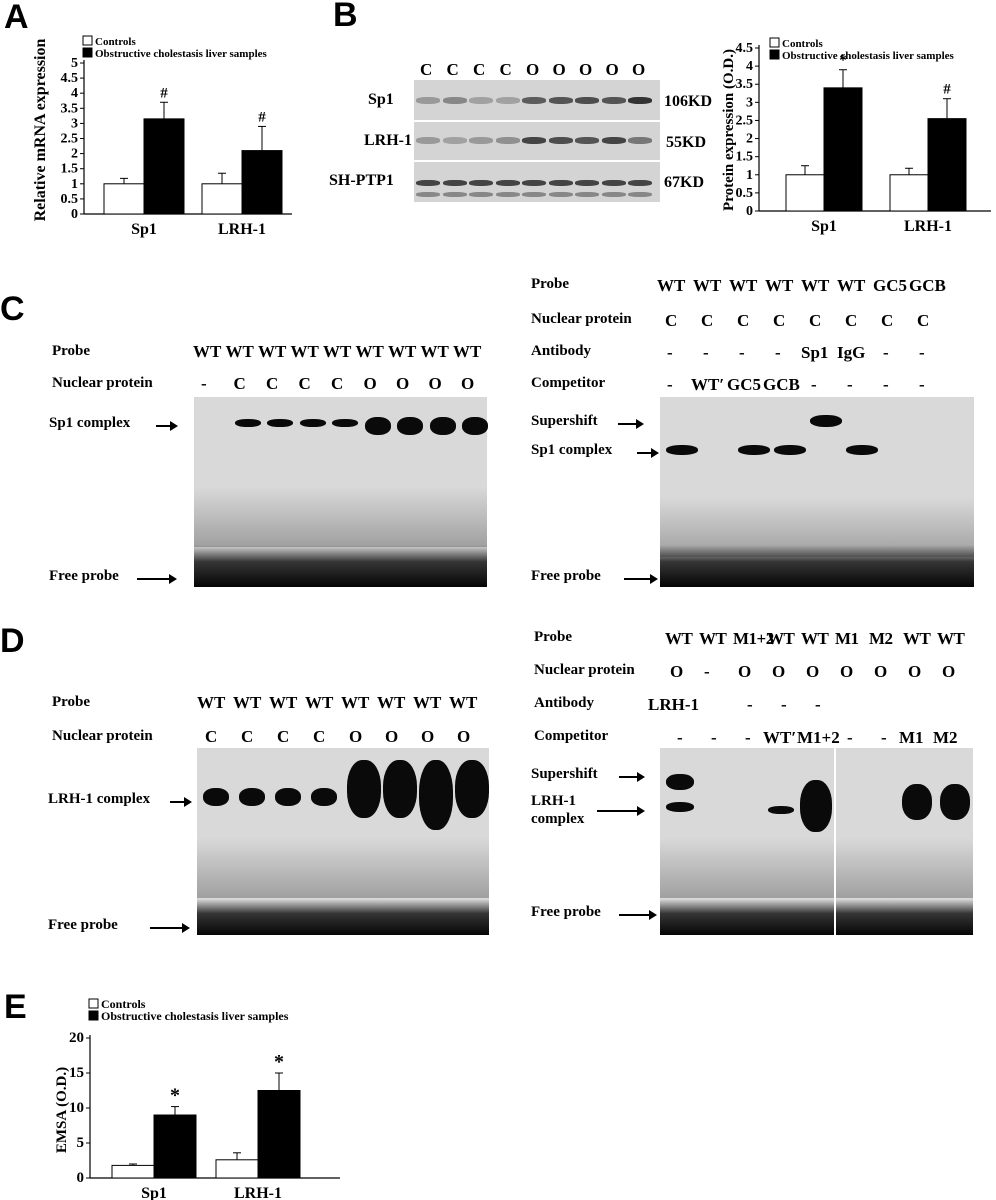 The image size is (996, 1200). I want to click on d2-lane-antibody: LRH-1, so click(673, 704).